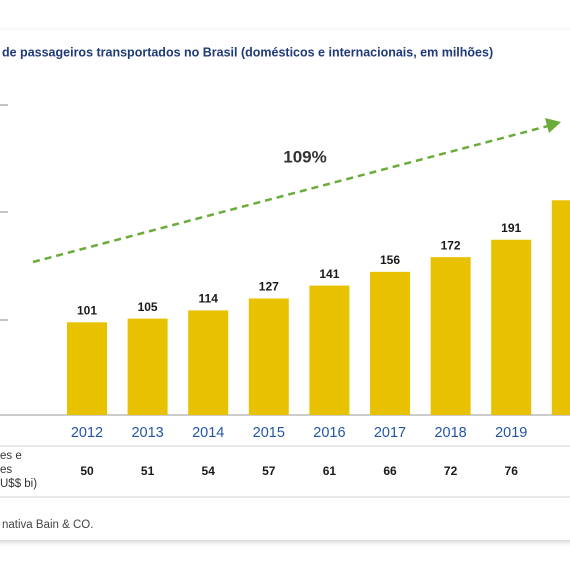 This screenshot has width=570, height=570. Describe the element at coordinates (18, 484) in the screenshot. I see `row-label: U$$ bi)` at that location.